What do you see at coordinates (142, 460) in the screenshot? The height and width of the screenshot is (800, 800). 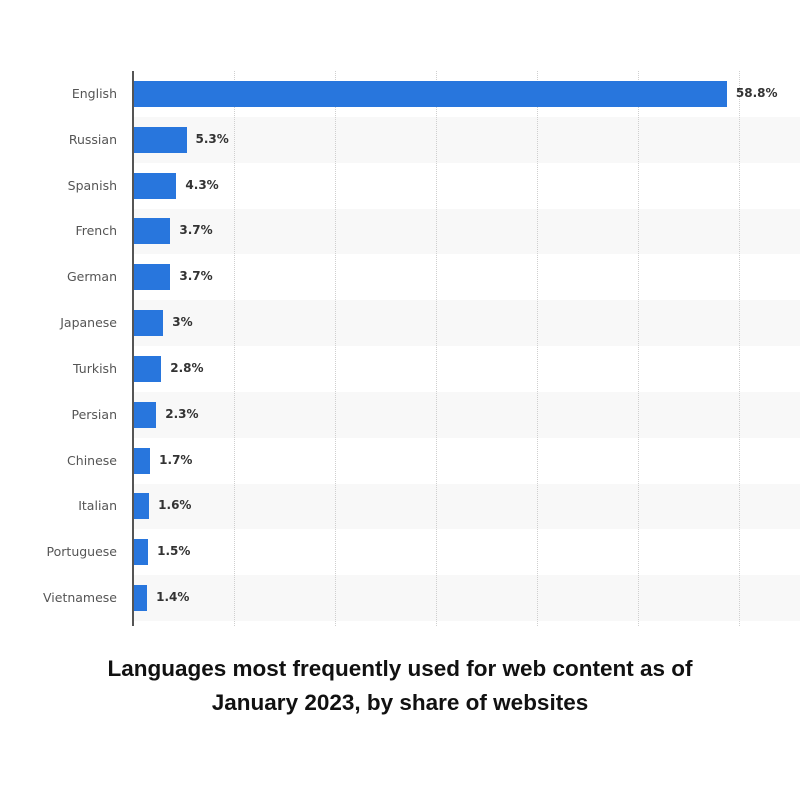 I see `bar-chinese` at bounding box center [142, 460].